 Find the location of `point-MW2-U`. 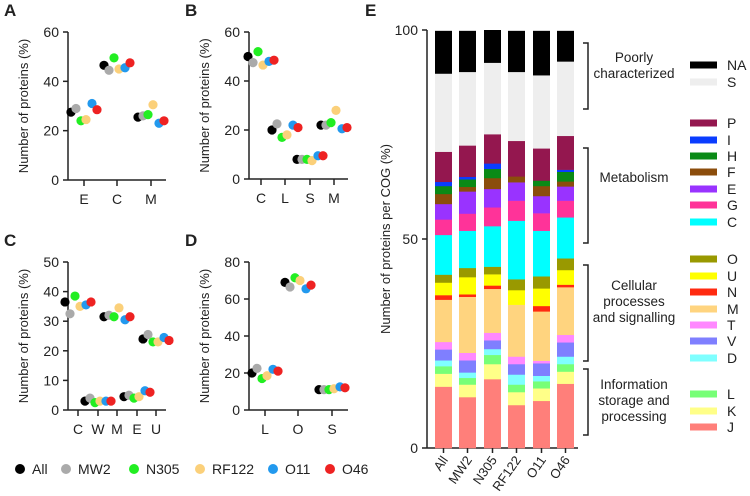

point-MW2-U is located at coordinates (148, 334).